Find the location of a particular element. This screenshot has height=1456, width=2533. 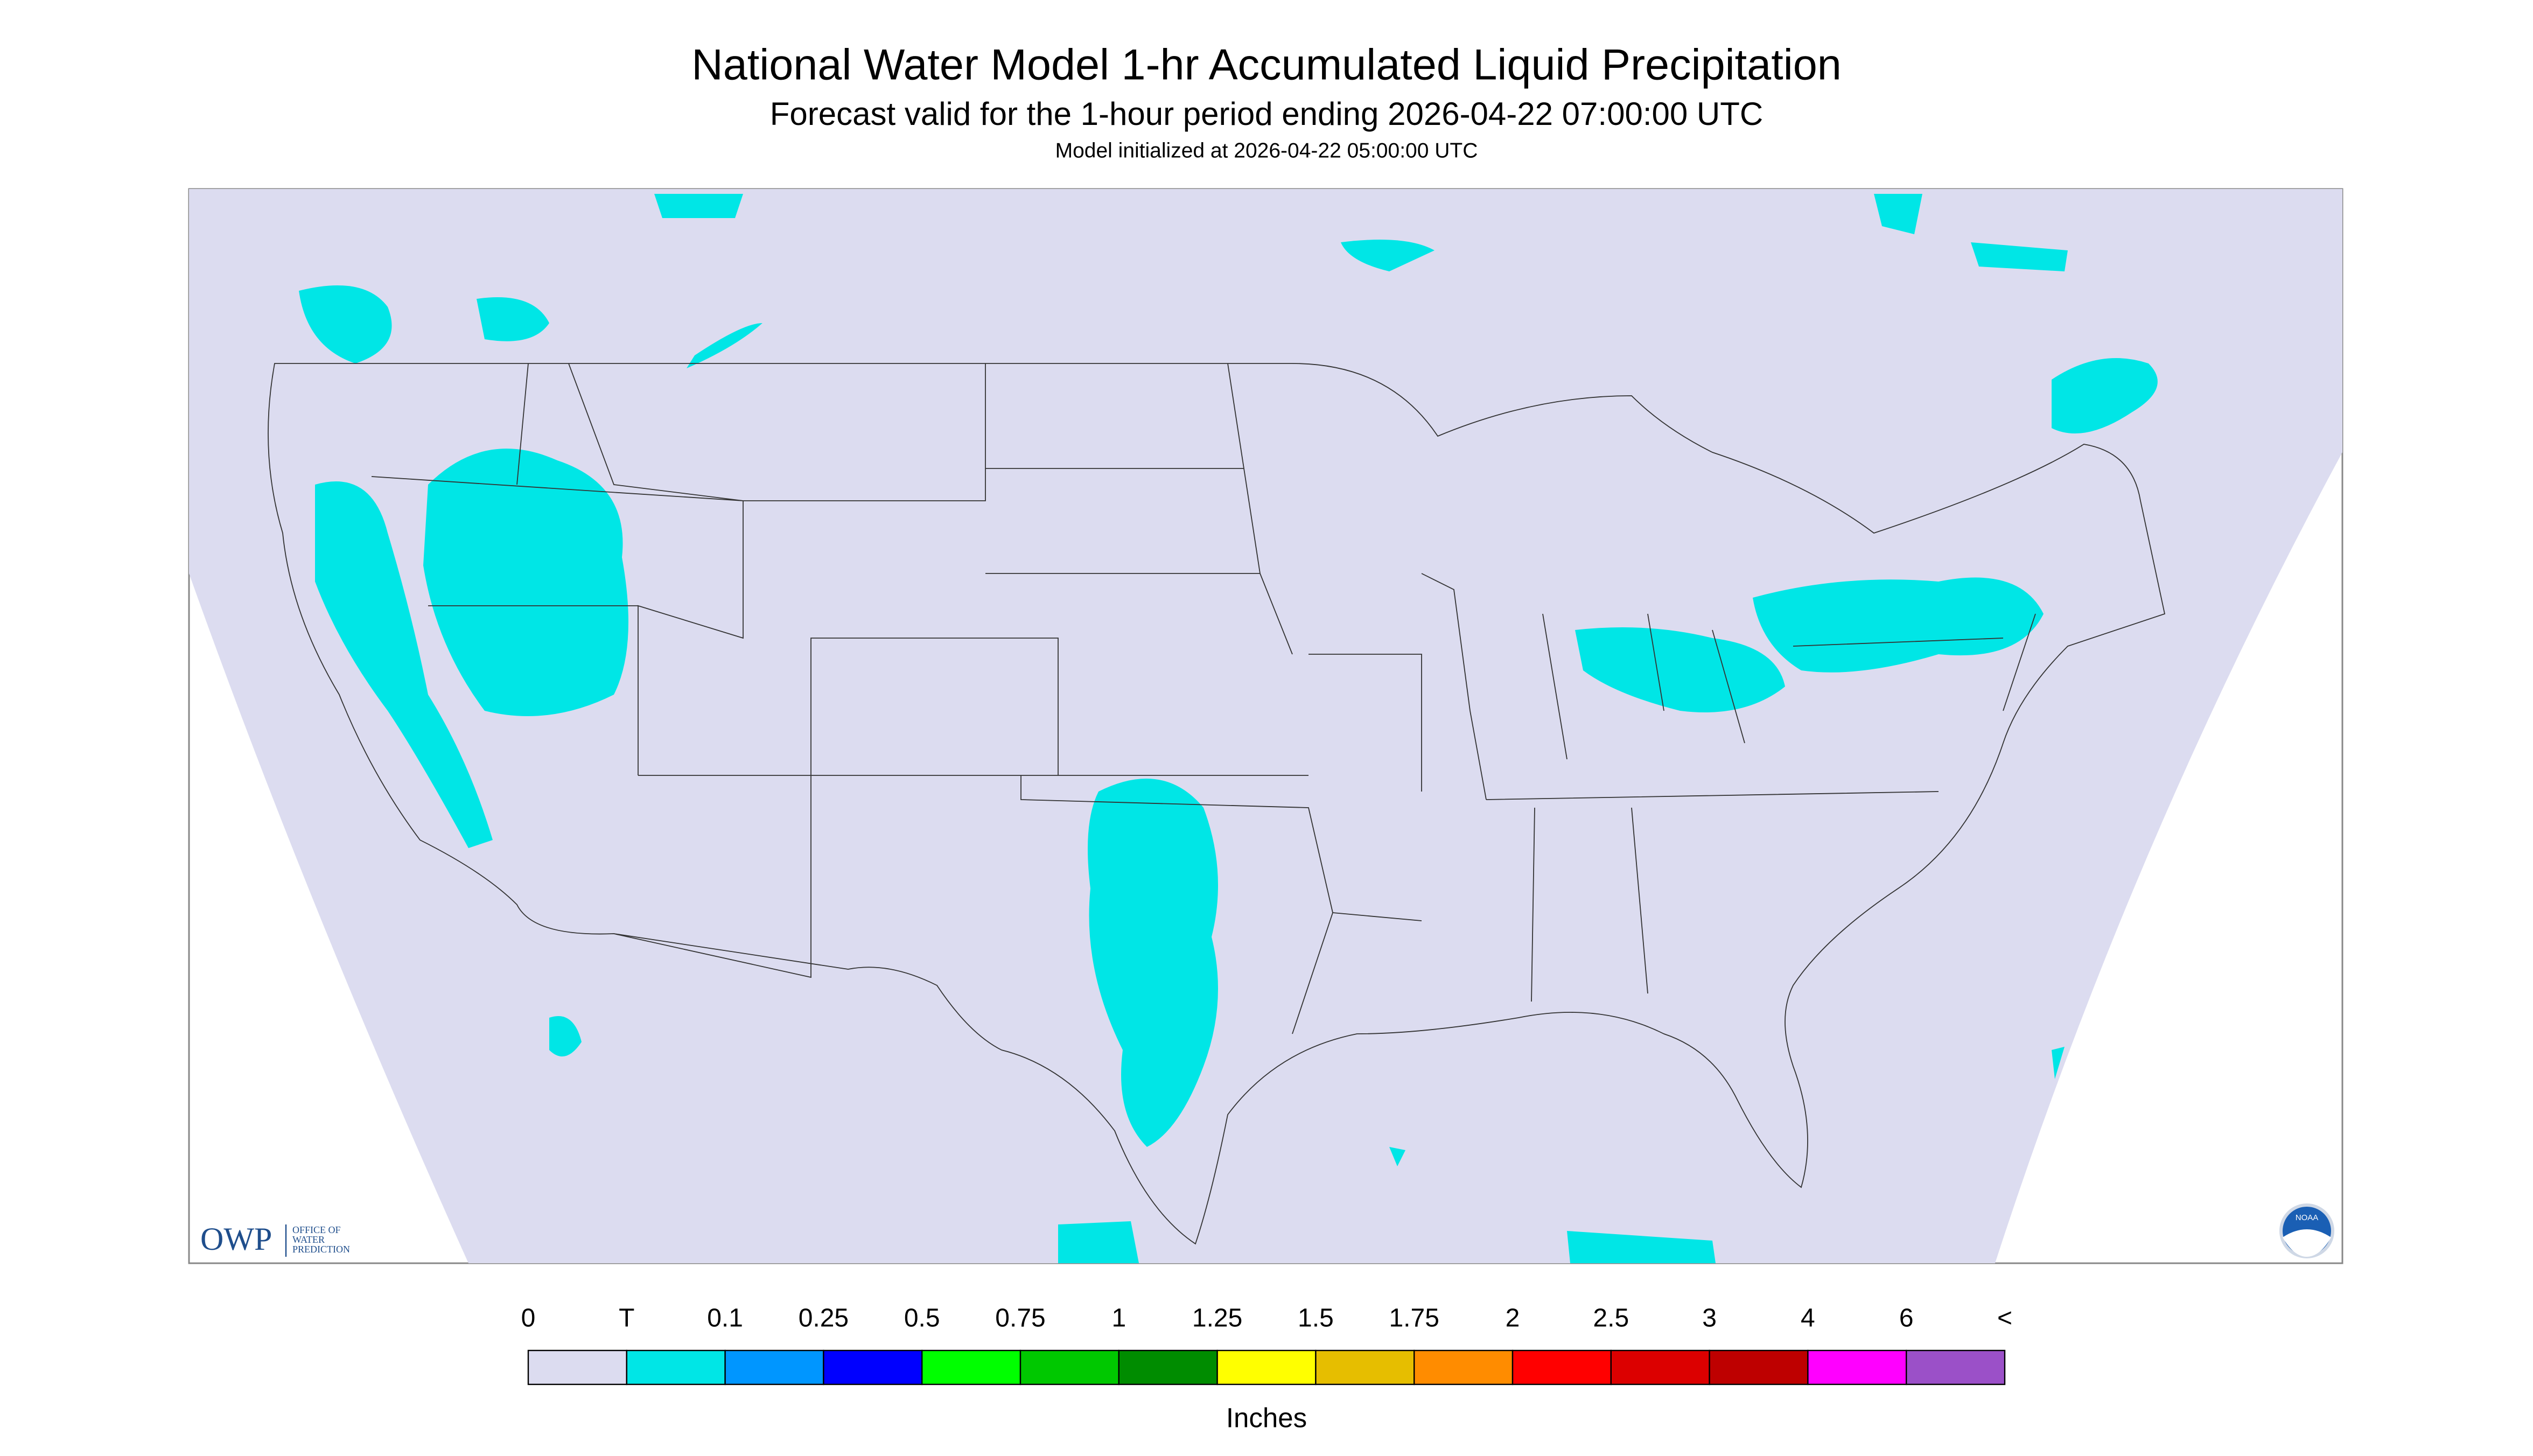

legend-label: 0.25 is located at coordinates (824, 1318).